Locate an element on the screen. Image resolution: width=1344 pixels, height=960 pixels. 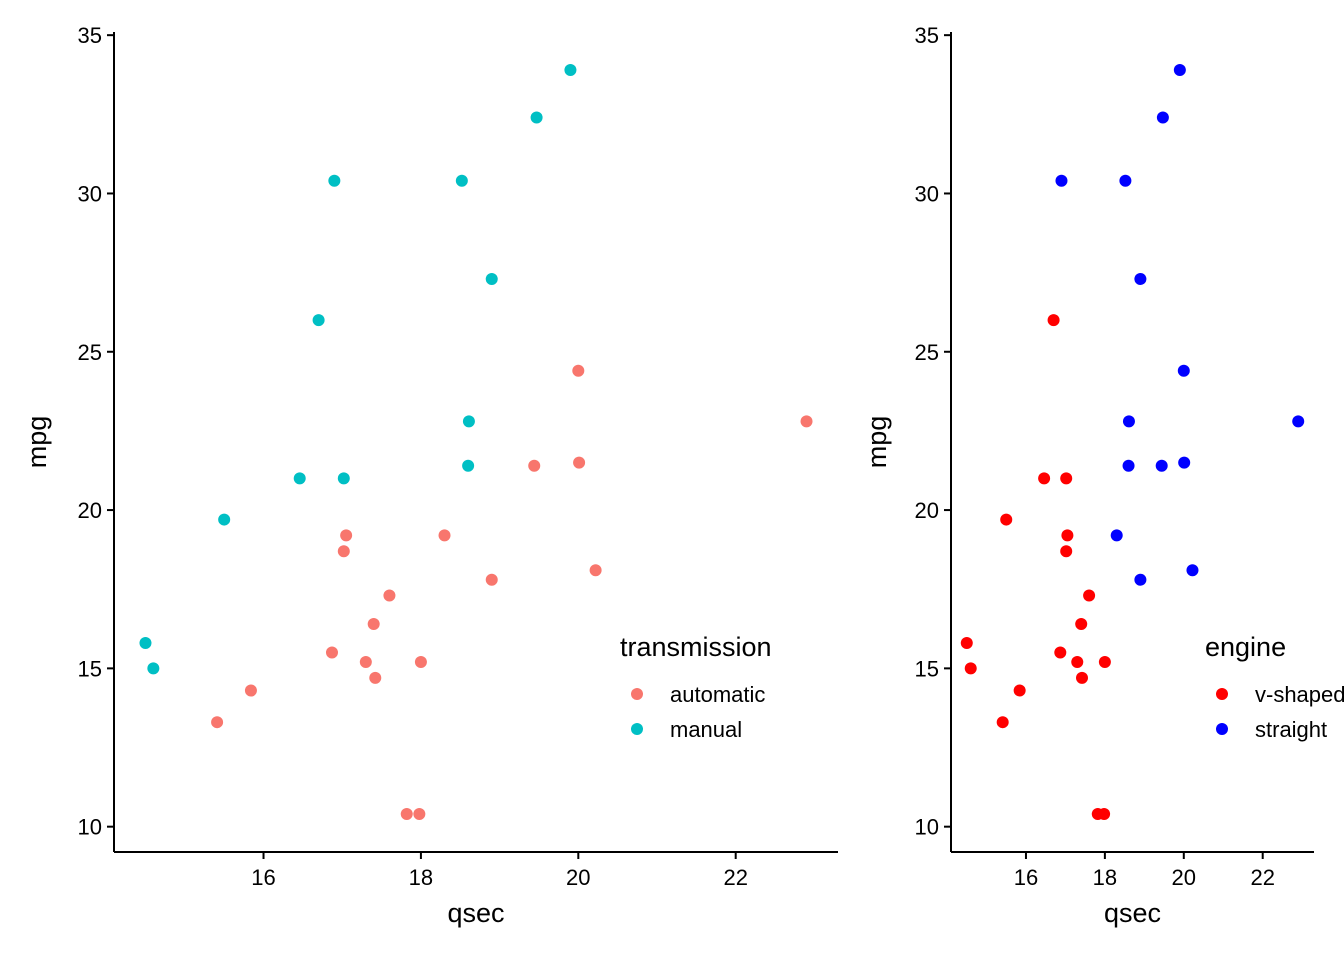
legend-label: straight is located at coordinates (1291, 729).